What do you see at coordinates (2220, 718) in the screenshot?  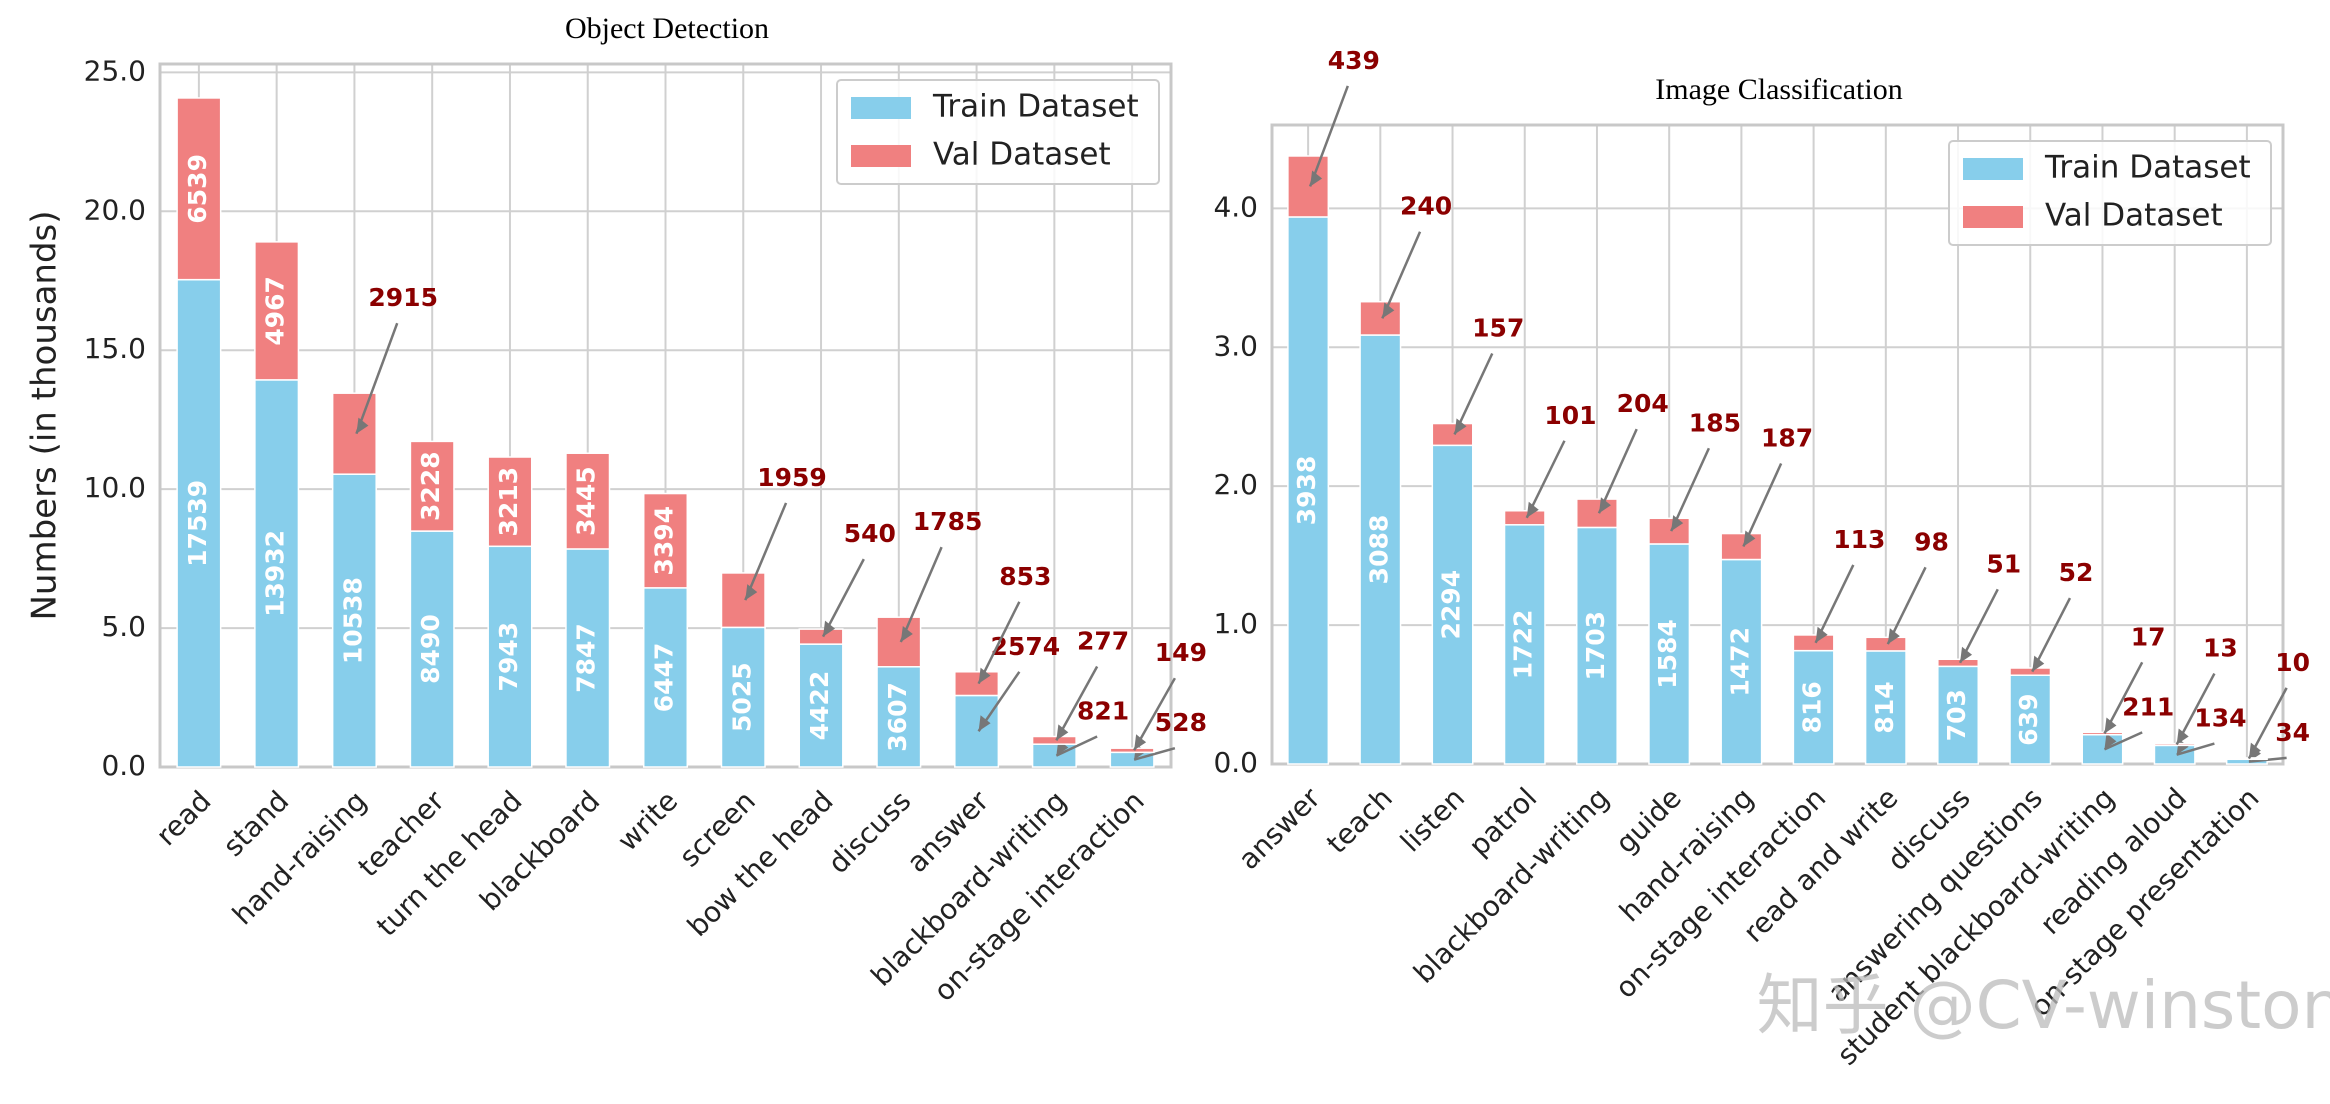 I see `value-label: 134` at bounding box center [2220, 718].